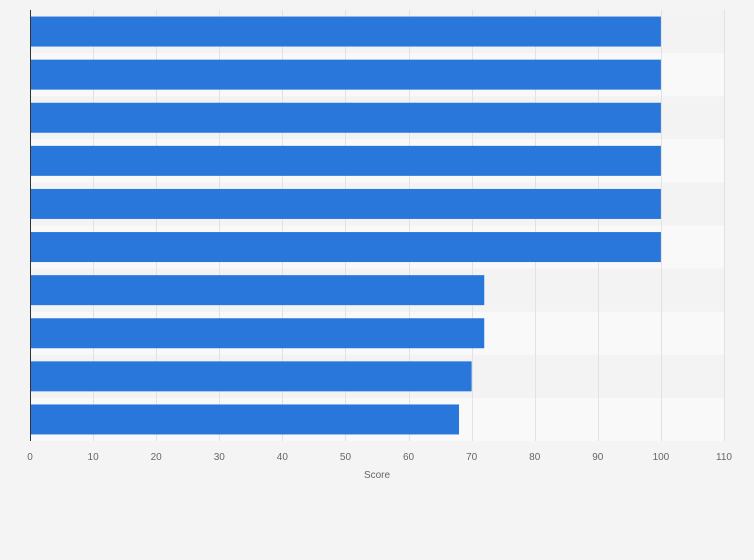  I want to click on x-tick-label: 50, so click(346, 457).